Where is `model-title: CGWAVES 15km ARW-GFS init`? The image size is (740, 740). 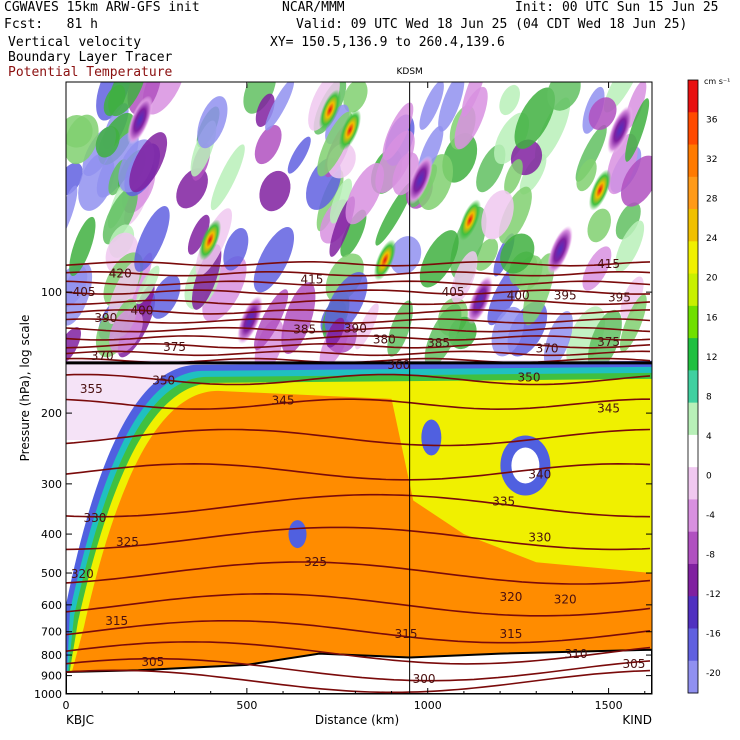 model-title: CGWAVES 15km ARW-GFS init is located at coordinates (102, 7).